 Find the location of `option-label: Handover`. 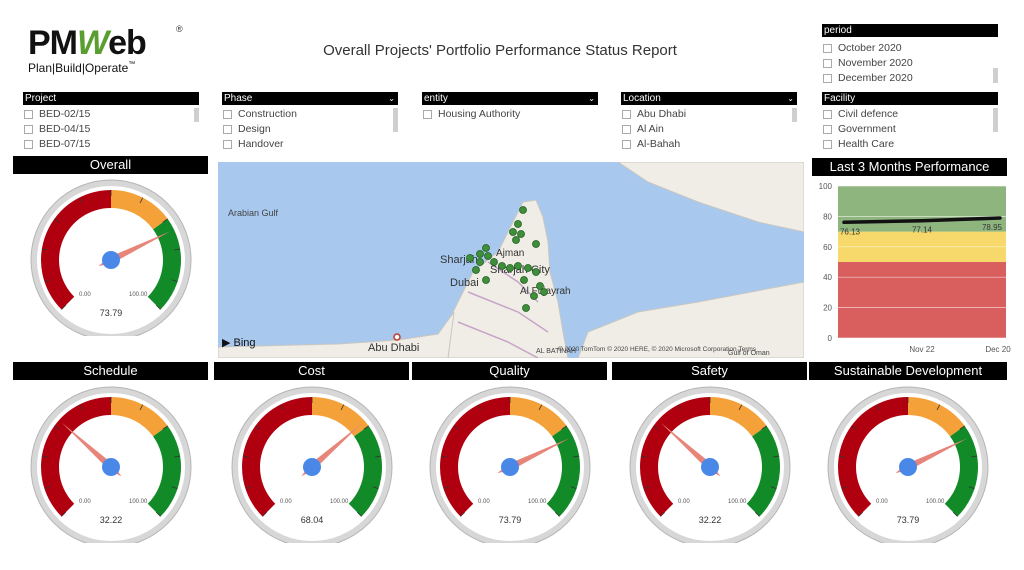

option-label: Handover is located at coordinates (261, 144).